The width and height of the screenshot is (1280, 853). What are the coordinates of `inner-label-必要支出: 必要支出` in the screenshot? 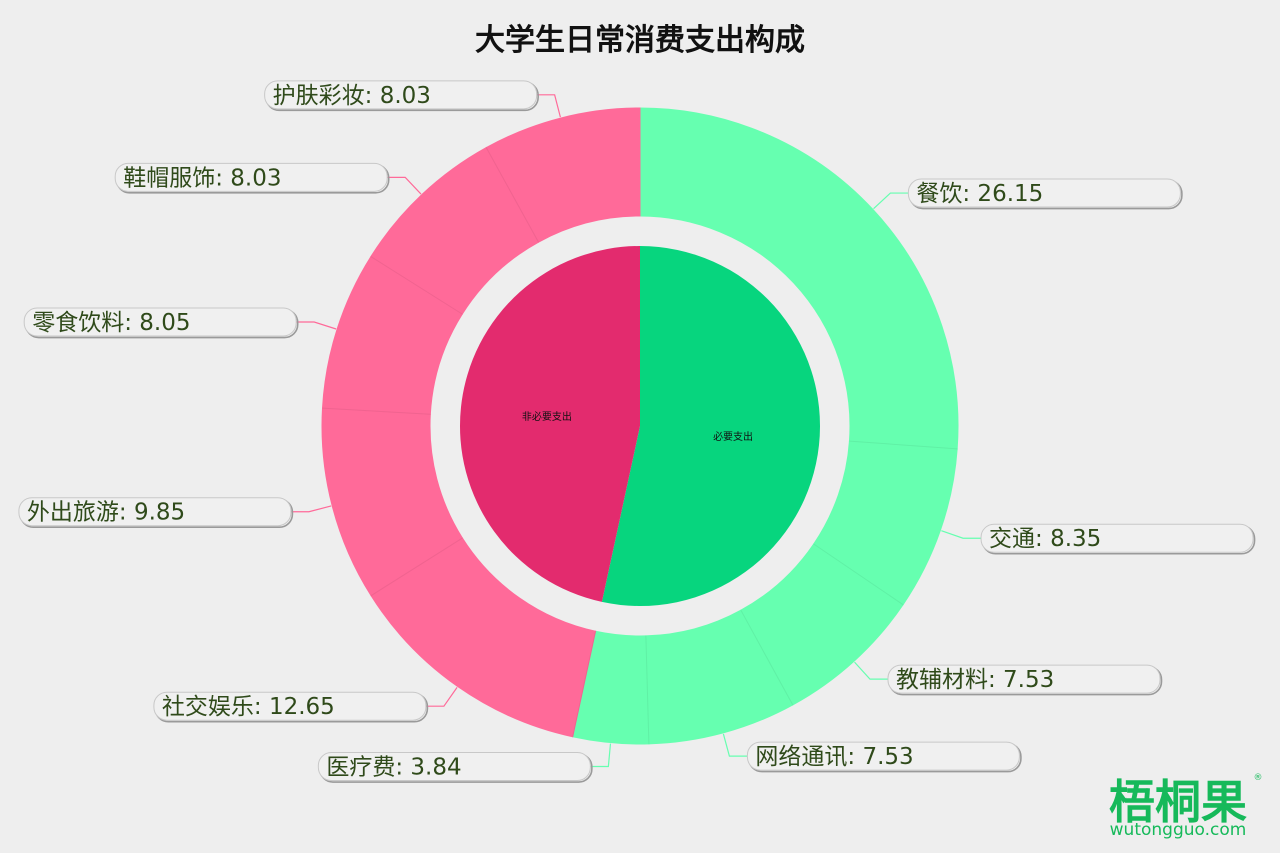 It's located at (733, 436).